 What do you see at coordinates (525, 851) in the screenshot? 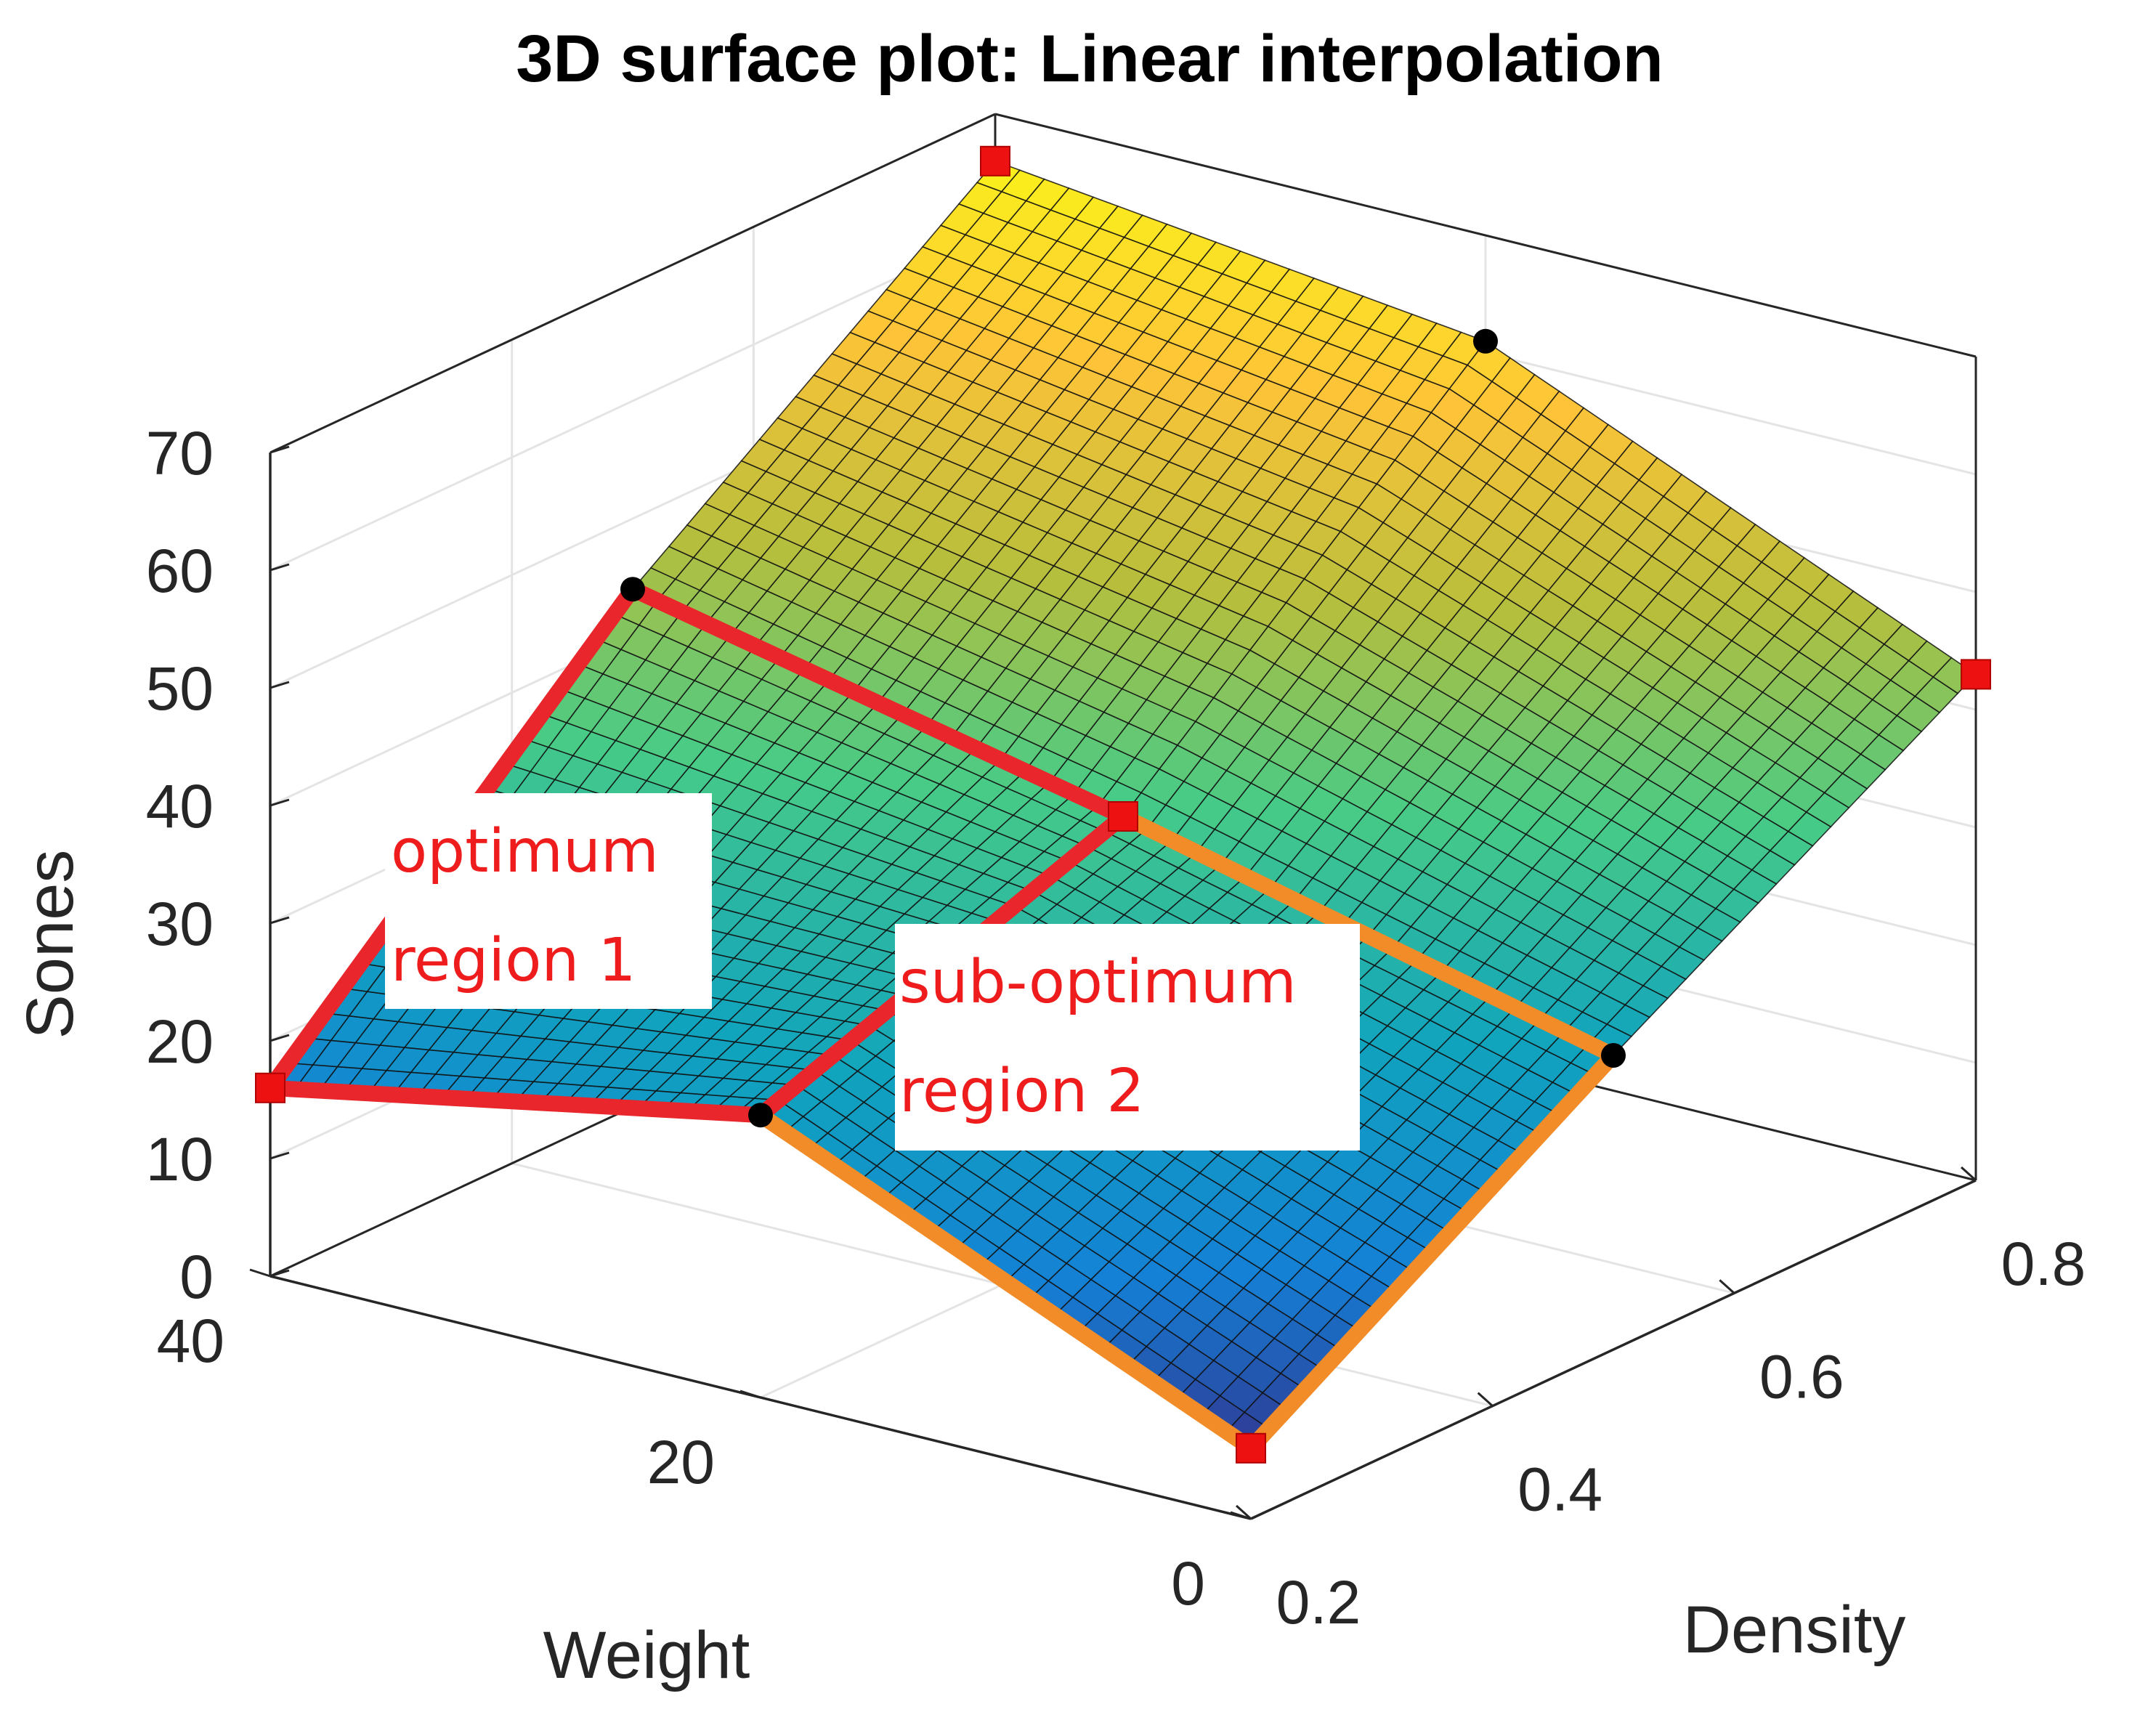
I see `annotation-optimum-line1: optimum` at bounding box center [525, 851].